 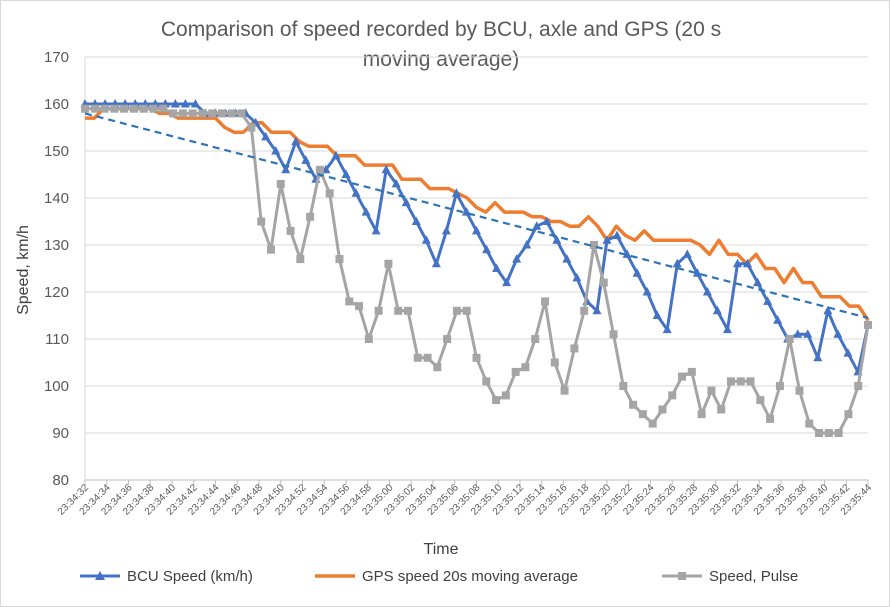 I want to click on y-tick-label: 100, so click(x=56, y=386).